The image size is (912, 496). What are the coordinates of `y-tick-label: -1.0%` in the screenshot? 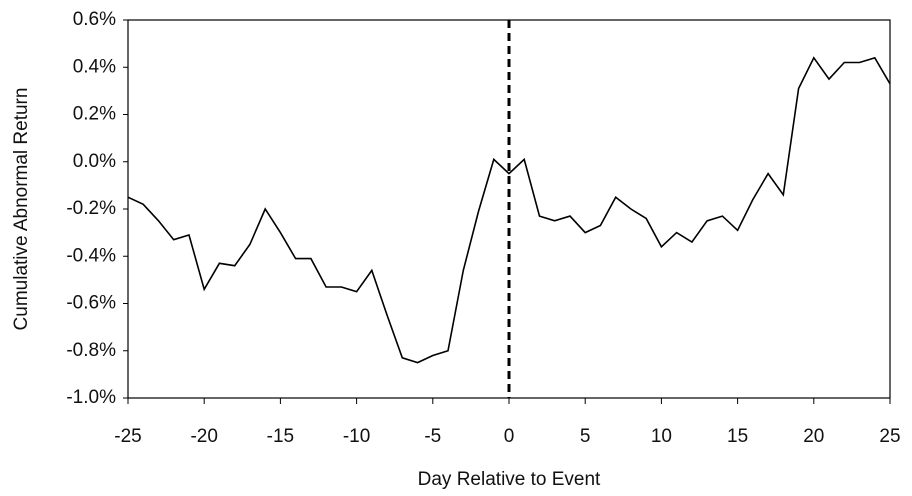 It's located at (91, 397).